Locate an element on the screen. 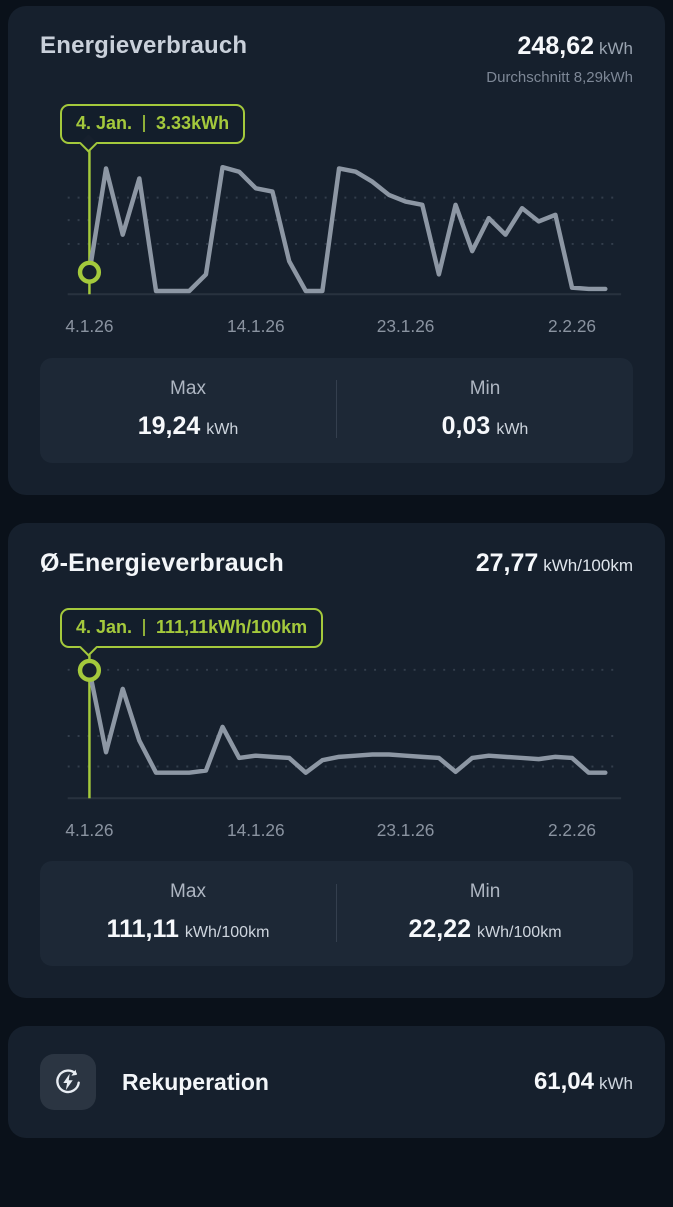 This screenshot has width=673, height=1207. avg-chart-tooltip: 4. Jan. 111,11kWh/100km is located at coordinates (192, 632).